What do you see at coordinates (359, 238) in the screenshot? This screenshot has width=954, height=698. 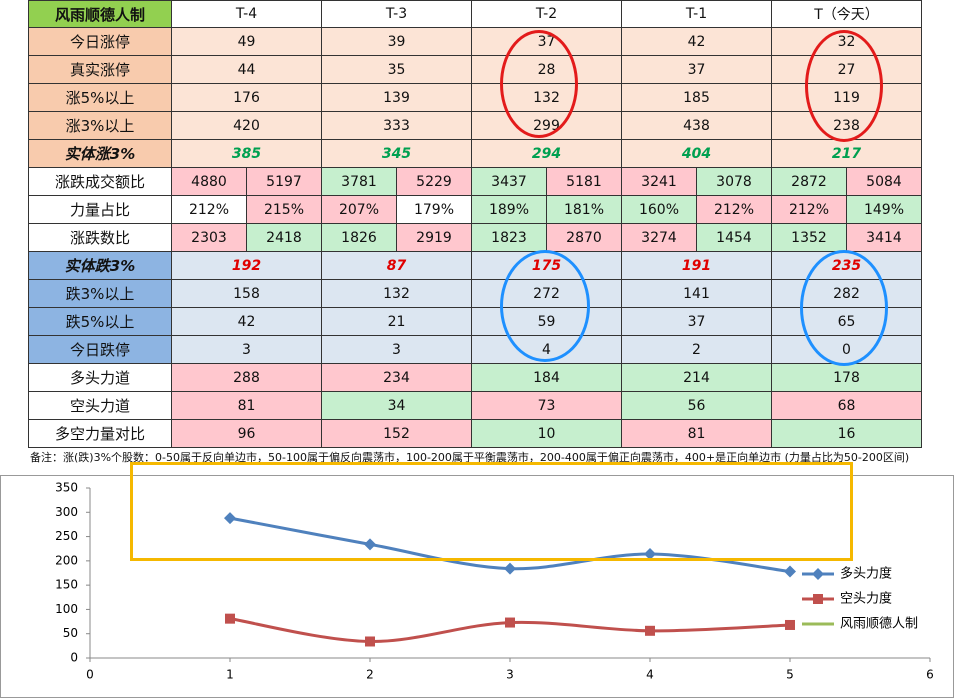 I see `cell: 1826` at bounding box center [359, 238].